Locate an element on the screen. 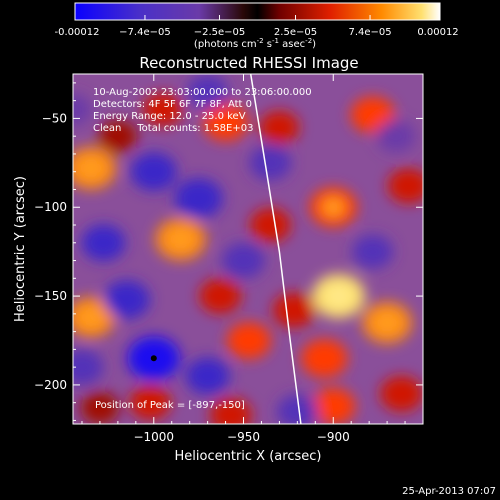 The image size is (500, 500). info-line-detectors: Detectors: 4F 5F 6F 7F 8F, Att 0 is located at coordinates (172, 104).